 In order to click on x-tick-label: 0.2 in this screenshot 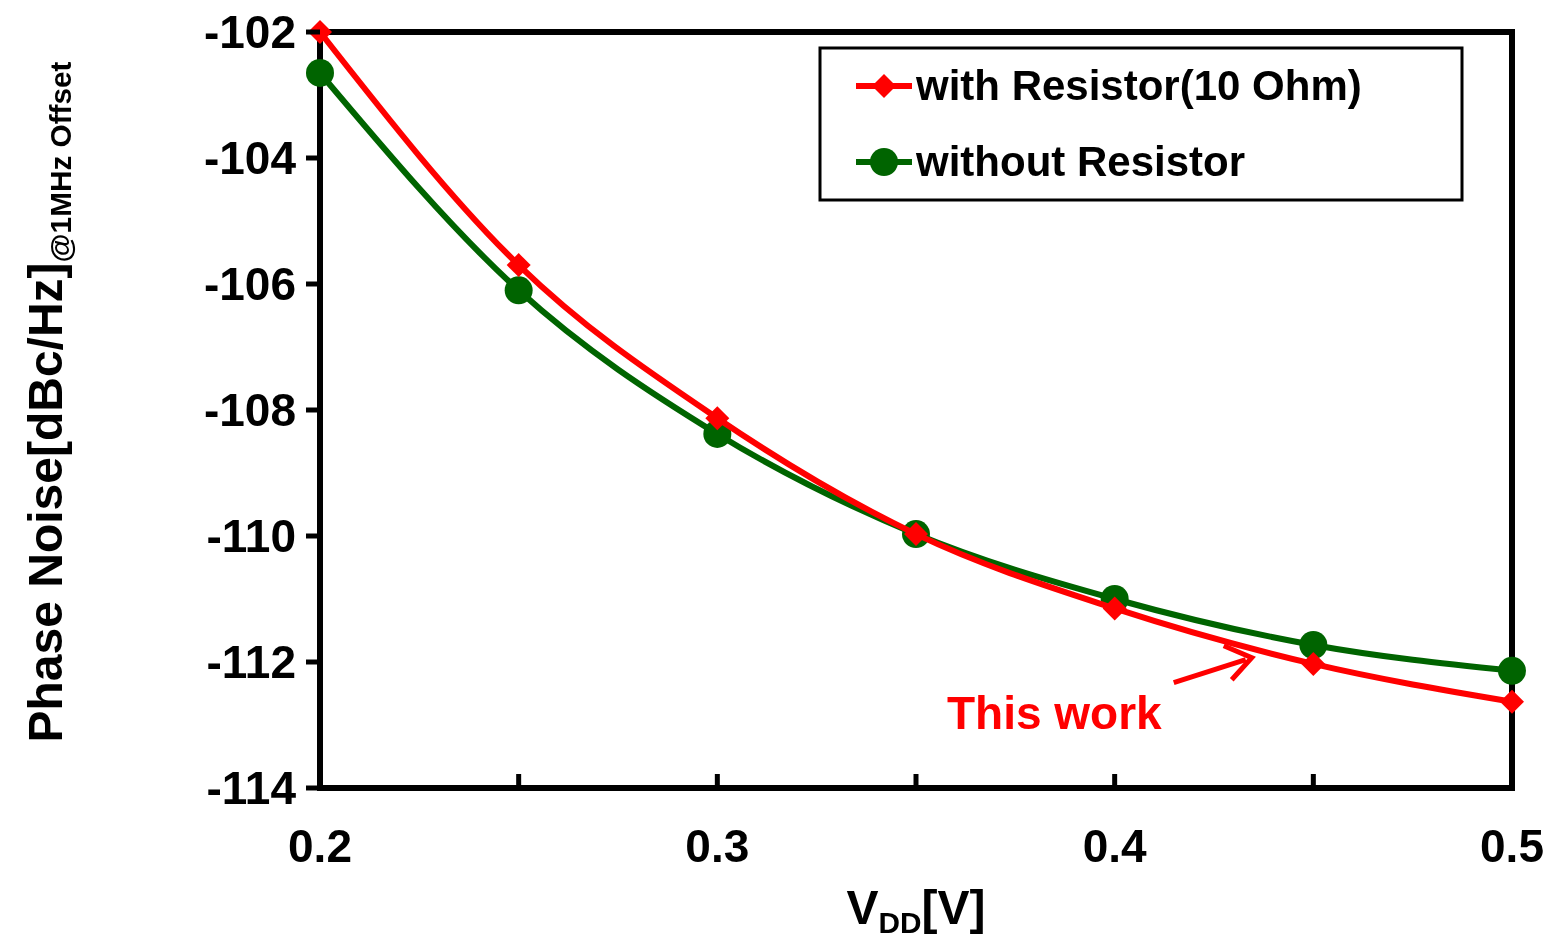, I will do `click(320, 846)`.